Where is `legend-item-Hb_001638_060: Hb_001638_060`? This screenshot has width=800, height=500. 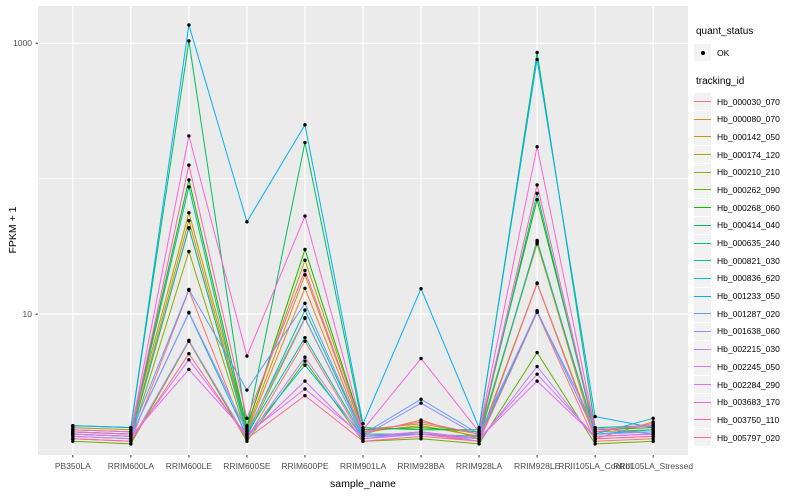
legend-item-Hb_001638_060: Hb_001638_060 is located at coordinates (747, 331).